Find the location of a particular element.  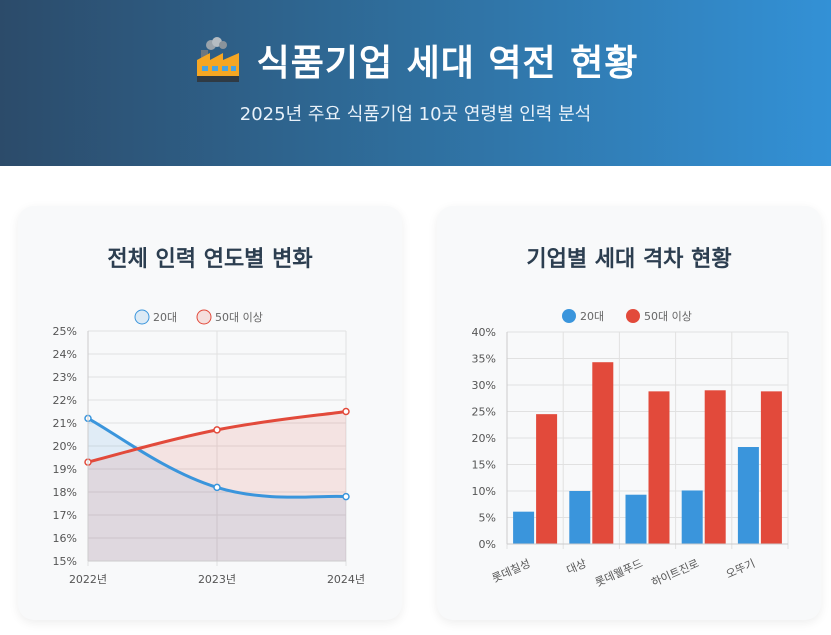

y-tick-label: 19% is located at coordinates (65, 469).